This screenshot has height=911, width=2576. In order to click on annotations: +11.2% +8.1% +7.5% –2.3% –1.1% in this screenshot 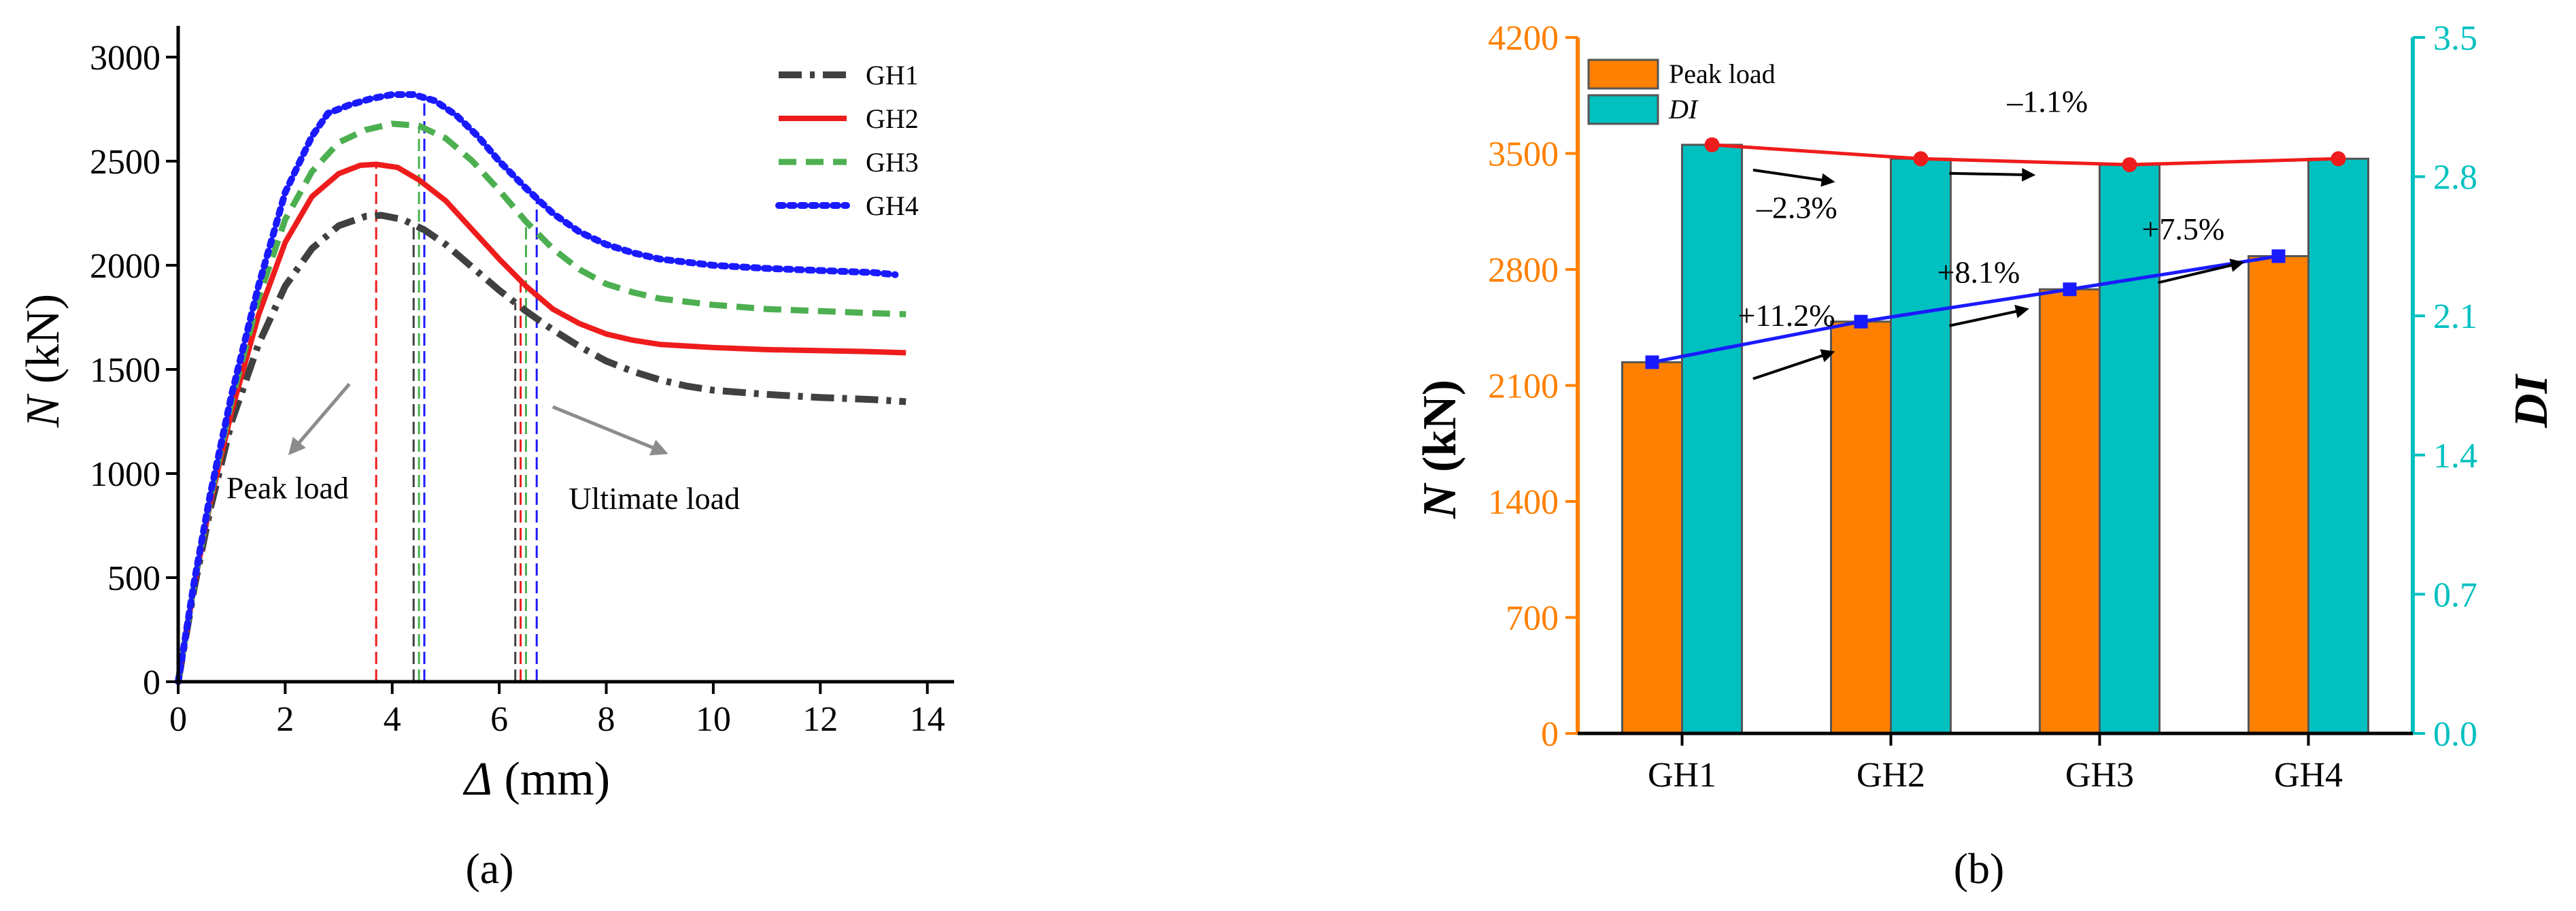, I will do `click(1991, 232)`.